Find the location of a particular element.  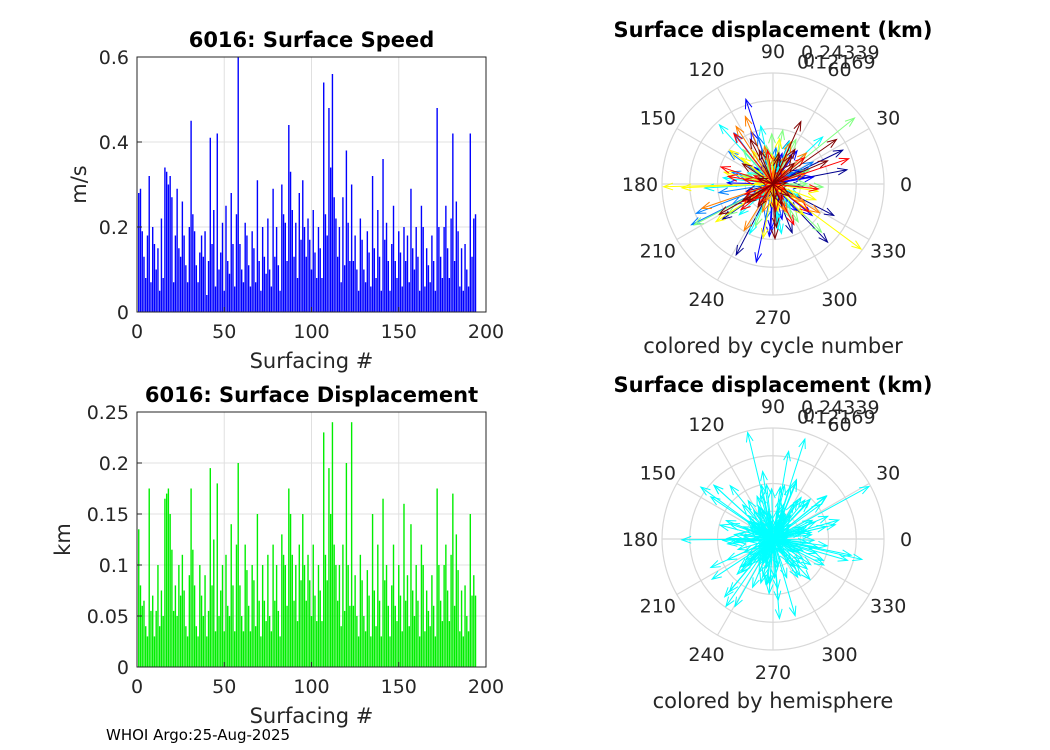

angle-tick-label: 60 is located at coordinates (839, 425).